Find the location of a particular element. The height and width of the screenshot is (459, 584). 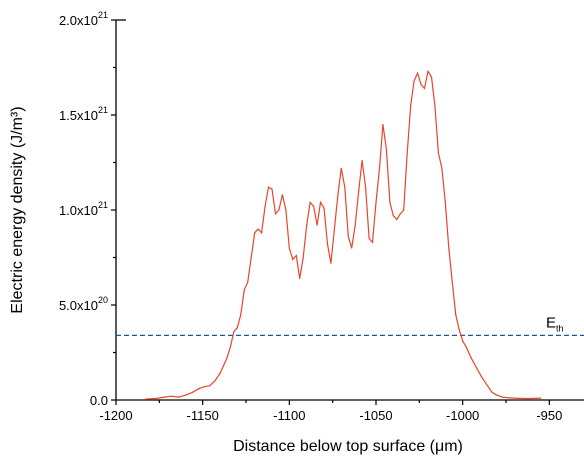

y-tick-label: 0.0 is located at coordinates (99, 400).